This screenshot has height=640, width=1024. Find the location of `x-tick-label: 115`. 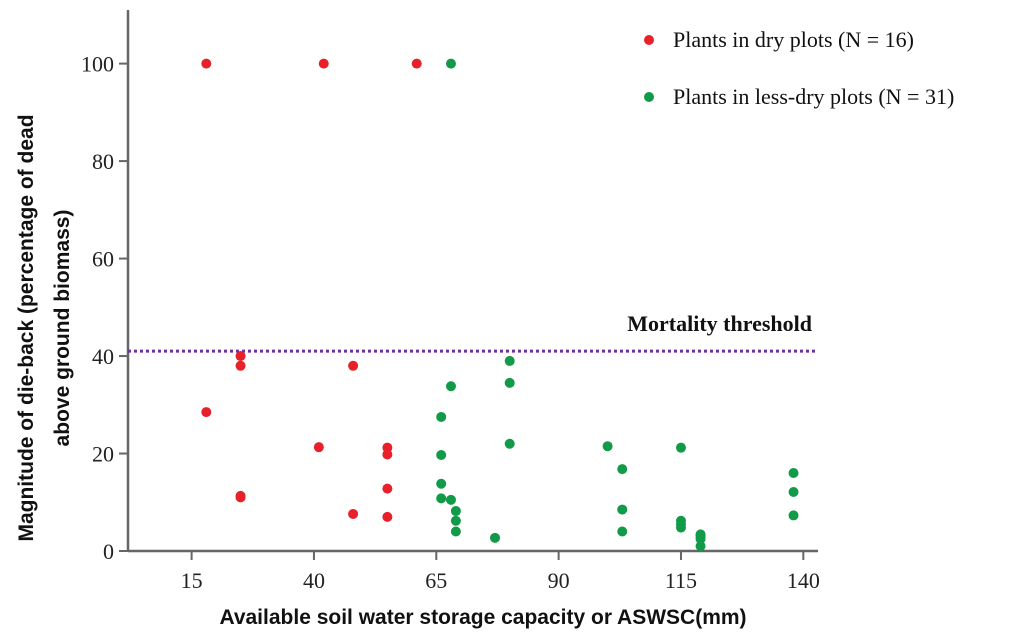

x-tick-label: 115 is located at coordinates (681, 580).